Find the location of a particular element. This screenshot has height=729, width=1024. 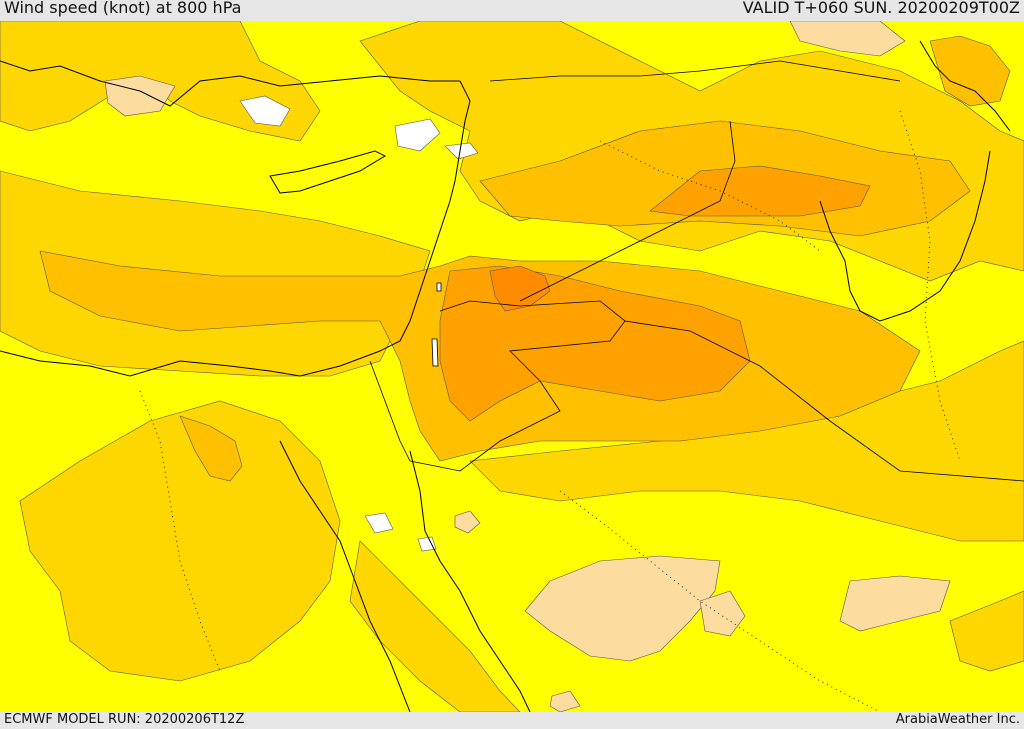

wind-zone-gold-red-sea is located at coordinates (435, 626).